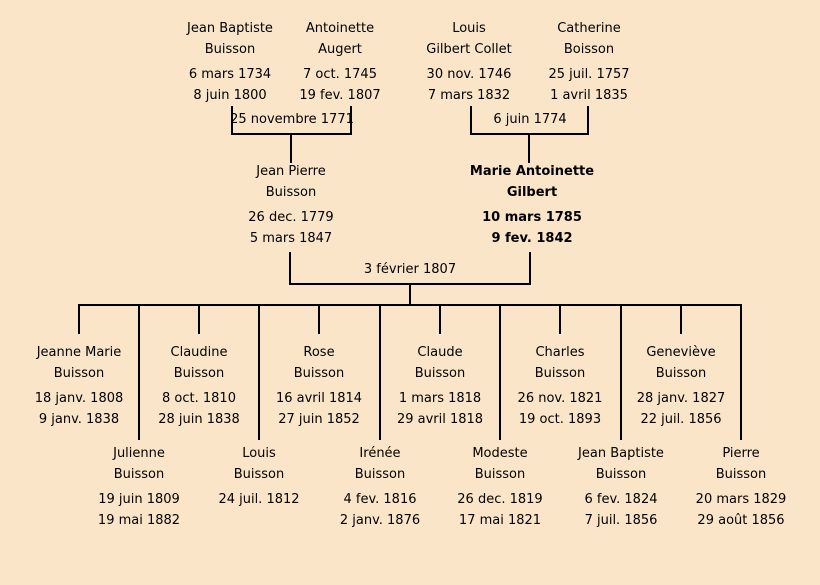 The width and height of the screenshot is (820, 585). I want to click on person-name: Jean Pierre, so click(291, 171).